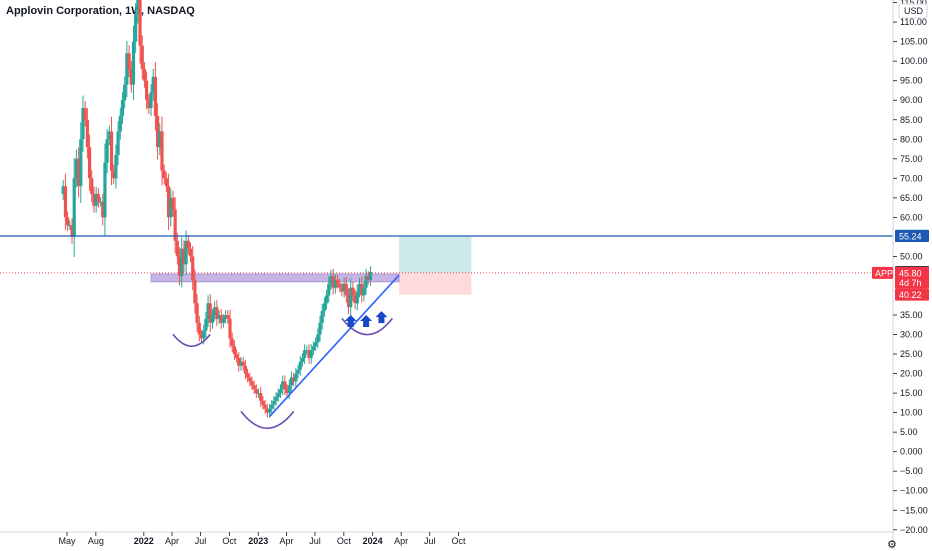  What do you see at coordinates (435, 283) in the screenshot?
I see `stop-zone` at bounding box center [435, 283].